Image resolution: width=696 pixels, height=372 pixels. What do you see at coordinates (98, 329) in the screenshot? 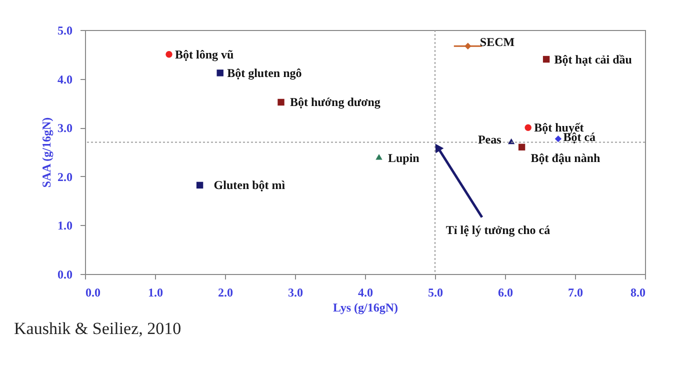
I see `text: Kaushik & Seiliez, 2010` at bounding box center [98, 329].